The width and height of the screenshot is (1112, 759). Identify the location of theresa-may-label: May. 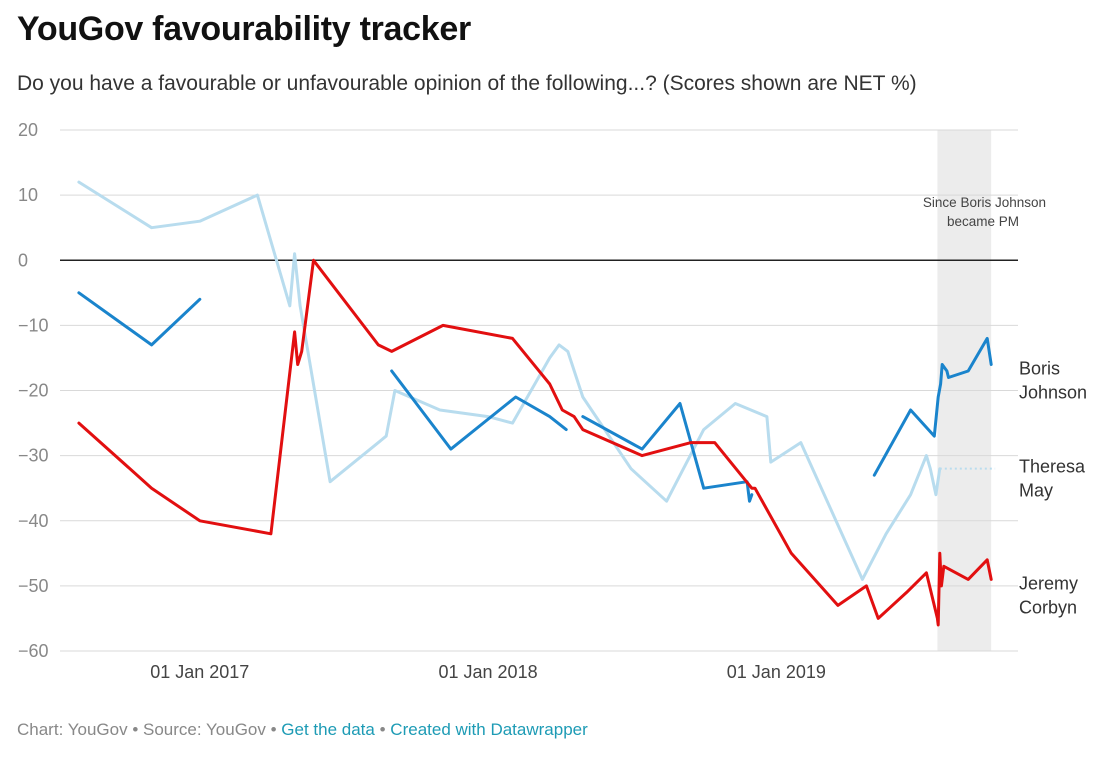
(1036, 490).